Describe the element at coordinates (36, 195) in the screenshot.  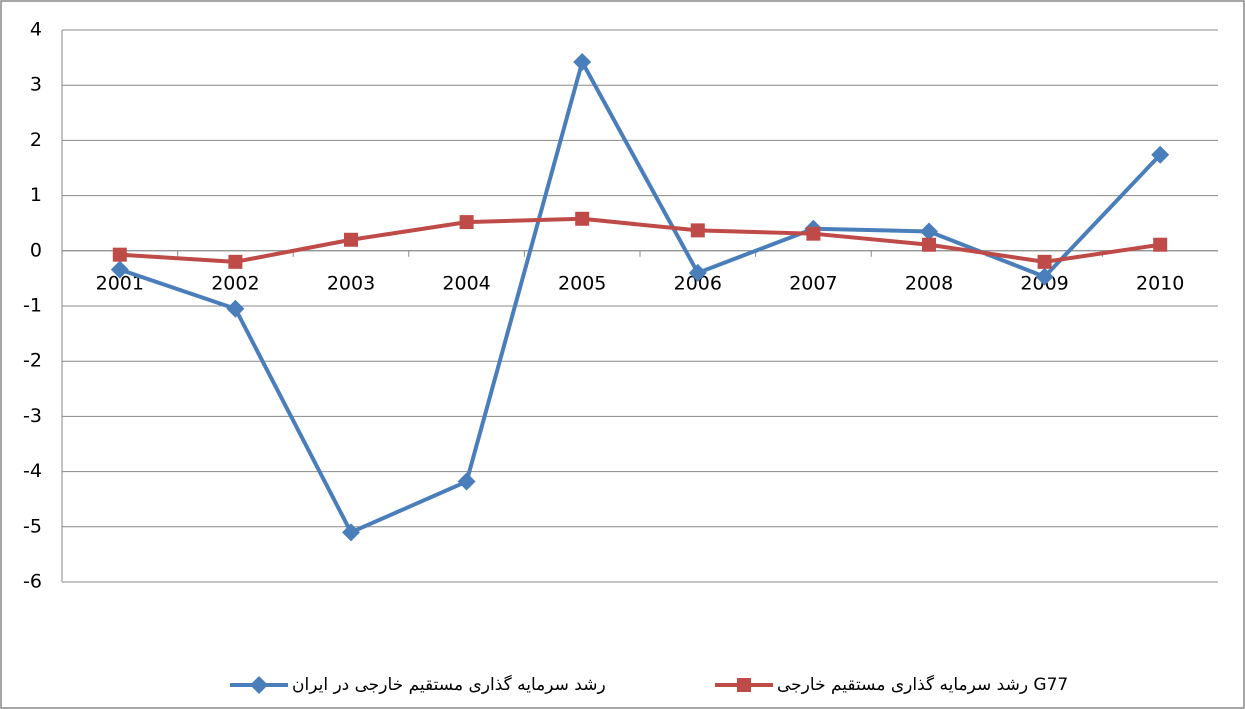
I see `y-tick-label: 1` at that location.